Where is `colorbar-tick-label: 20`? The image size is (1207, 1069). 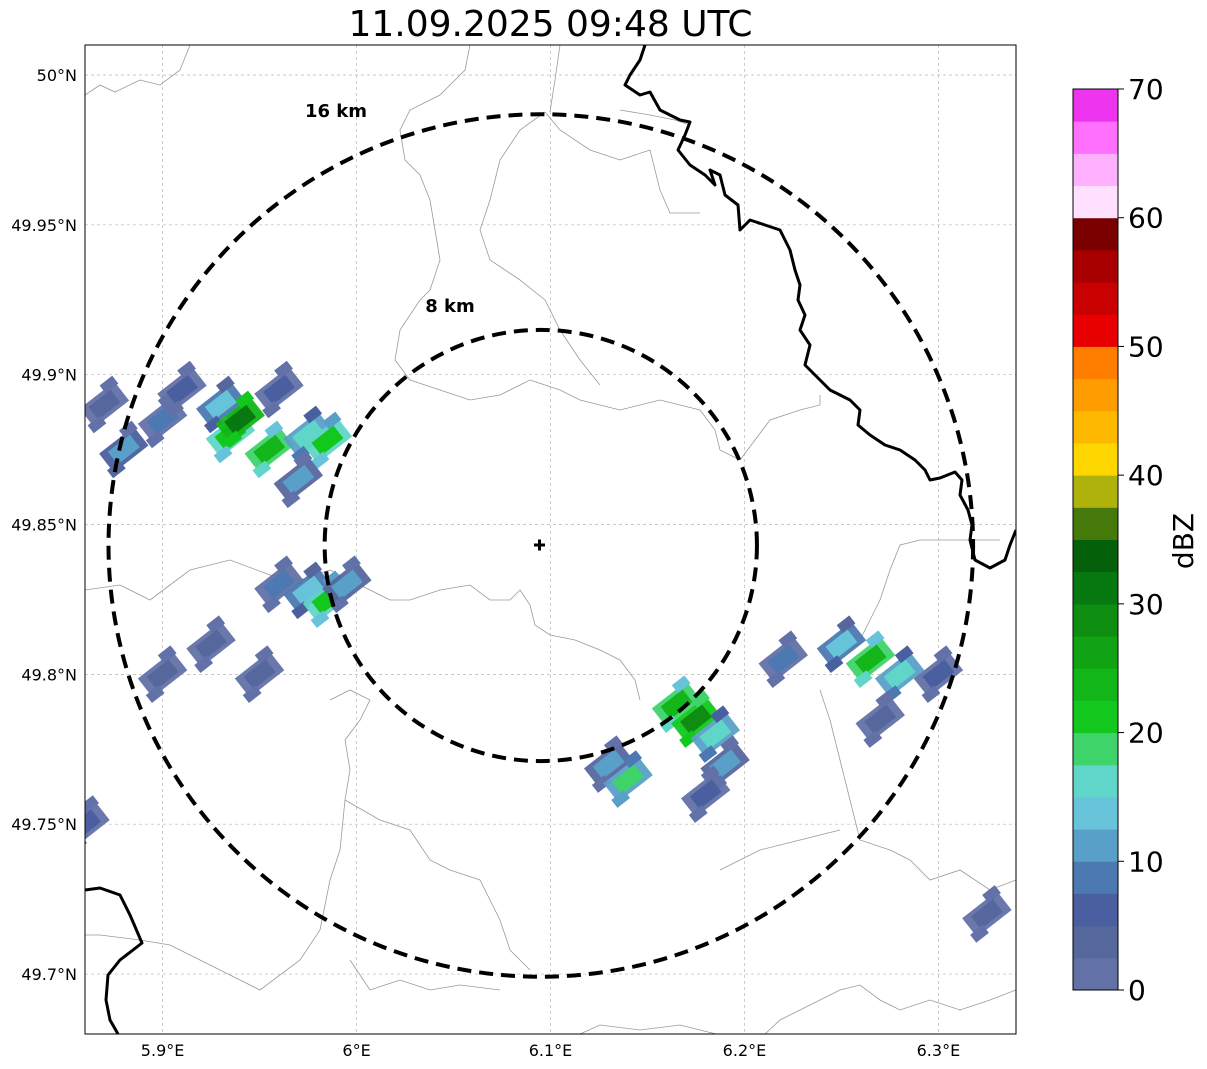
colorbar-tick-label: 20 is located at coordinates (1146, 733).